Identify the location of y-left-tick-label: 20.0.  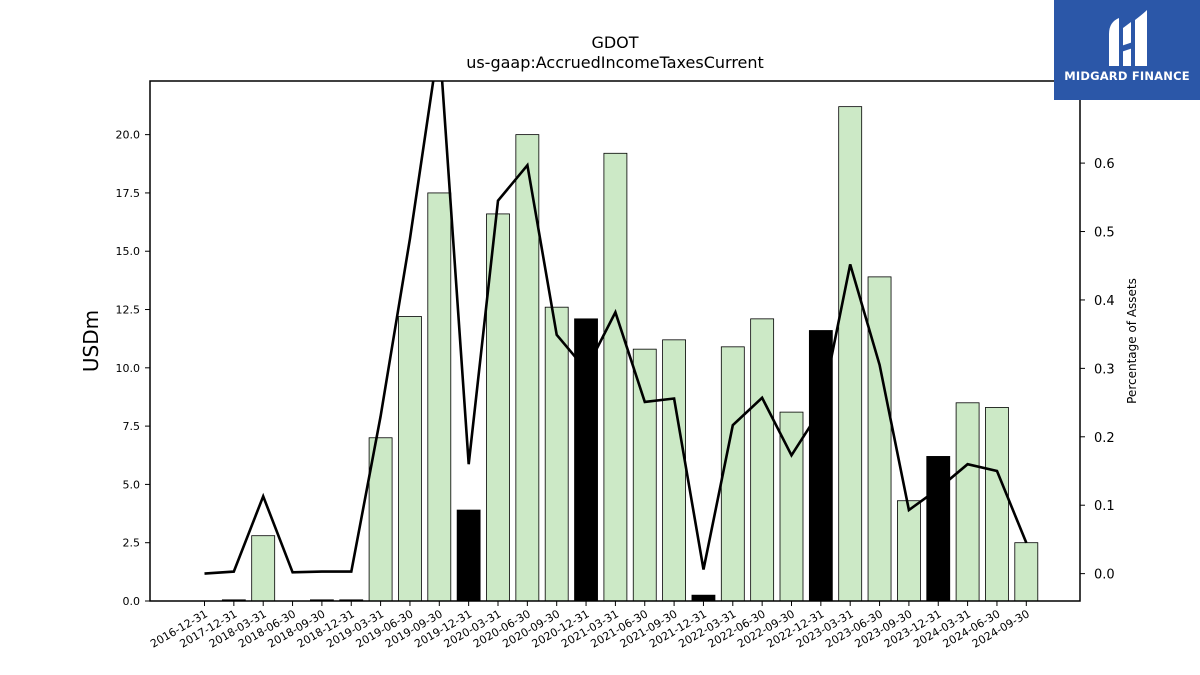
(128, 135).